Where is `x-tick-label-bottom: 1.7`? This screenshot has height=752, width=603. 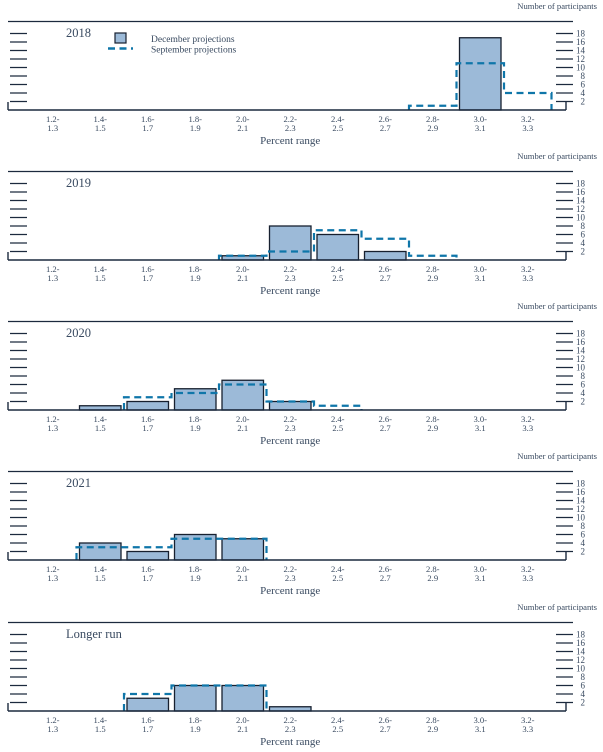 x-tick-label-bottom: 1.7 is located at coordinates (147, 578).